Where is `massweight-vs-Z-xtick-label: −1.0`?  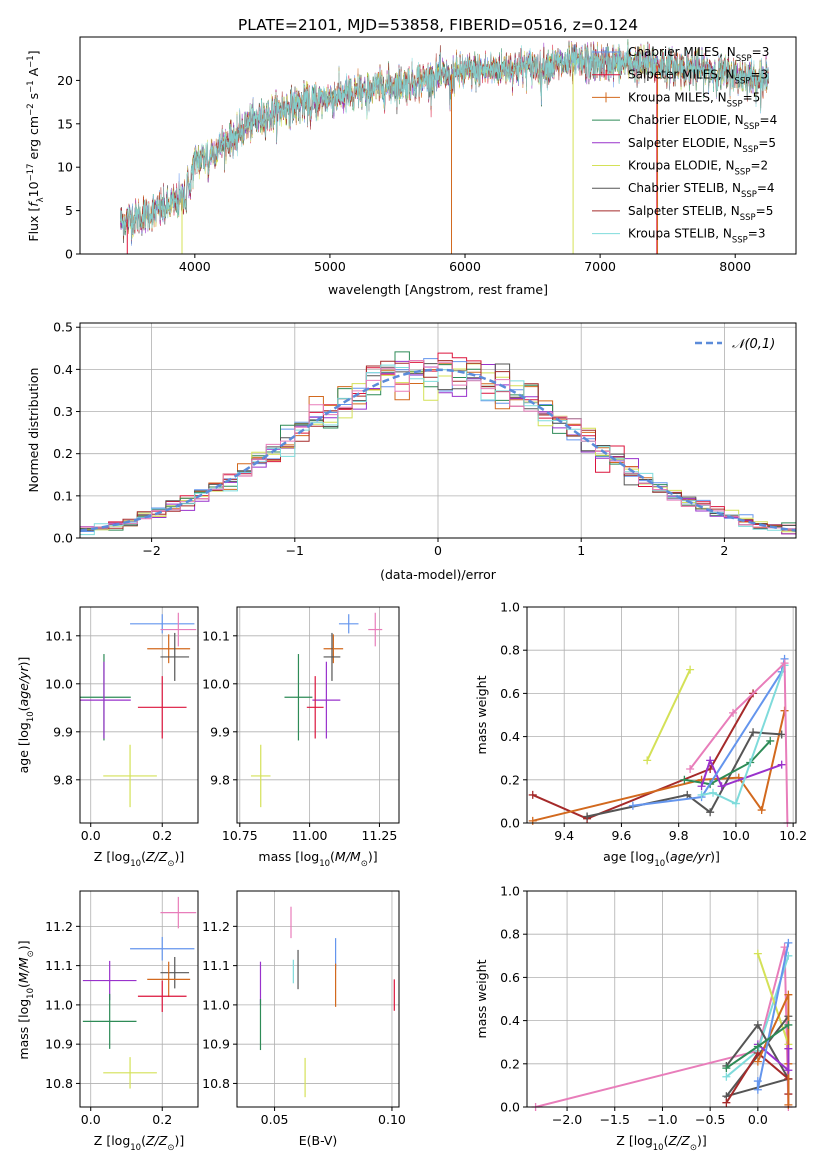
massweight-vs-Z-xtick-label: −1.0 is located at coordinates (662, 1119).